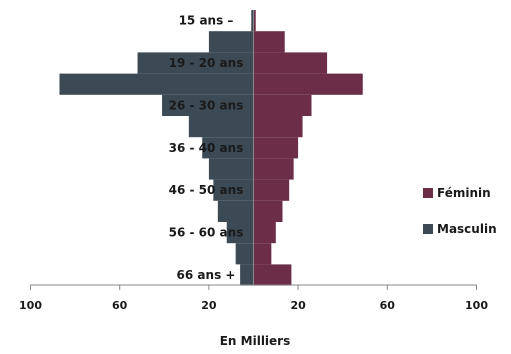  Describe the element at coordinates (120, 305) in the screenshot. I see `x-tick-label-1: 60` at that location.